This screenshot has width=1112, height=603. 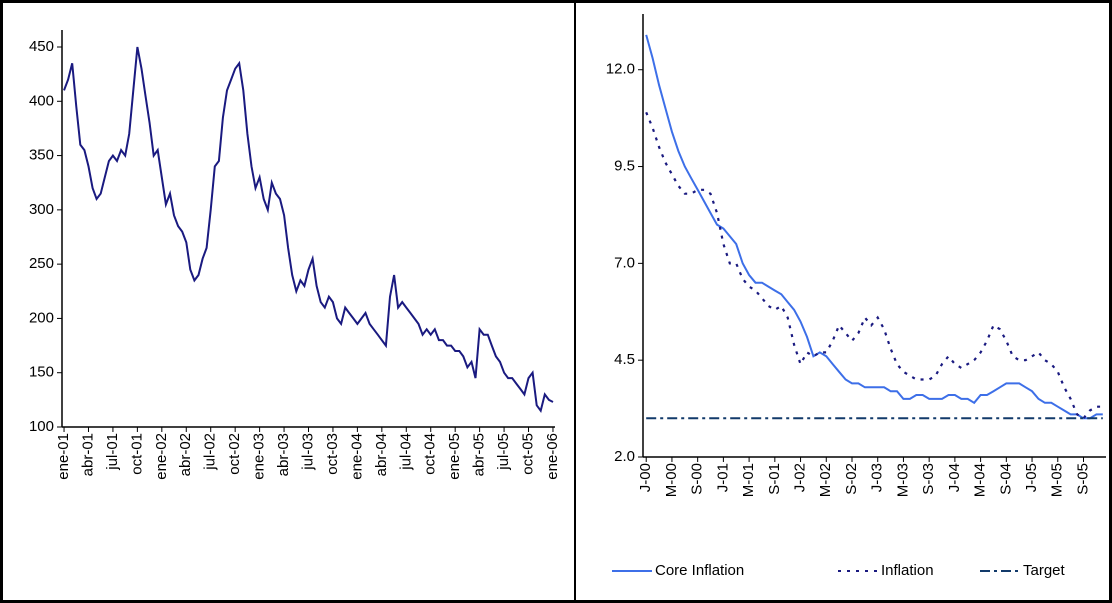 I want to click on x-tick-label: M-05, so click(x=1057, y=480).